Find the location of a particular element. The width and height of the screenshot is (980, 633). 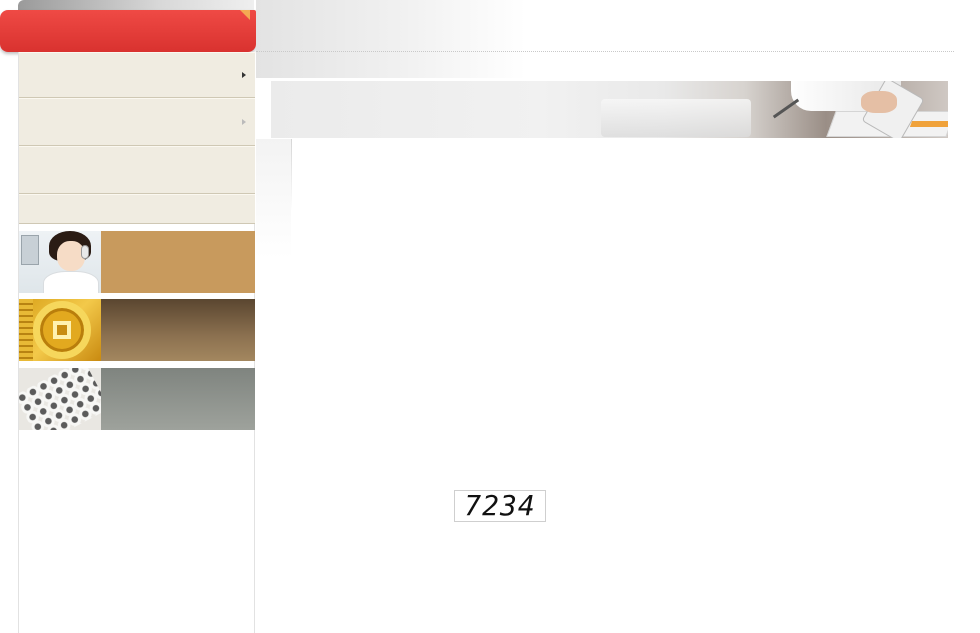

top-decorative-strip is located at coordinates (136, 6).